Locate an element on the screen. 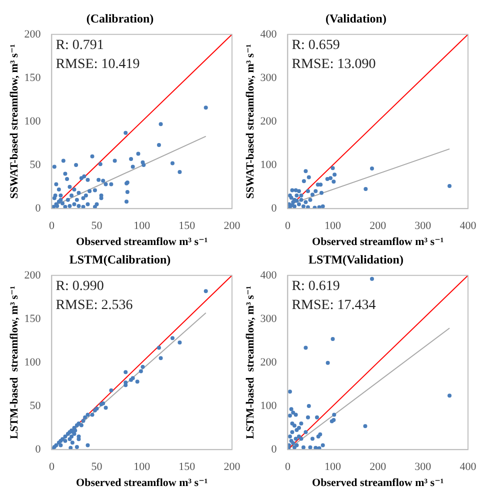  annotation: R: 0.619 is located at coordinates (316, 286).